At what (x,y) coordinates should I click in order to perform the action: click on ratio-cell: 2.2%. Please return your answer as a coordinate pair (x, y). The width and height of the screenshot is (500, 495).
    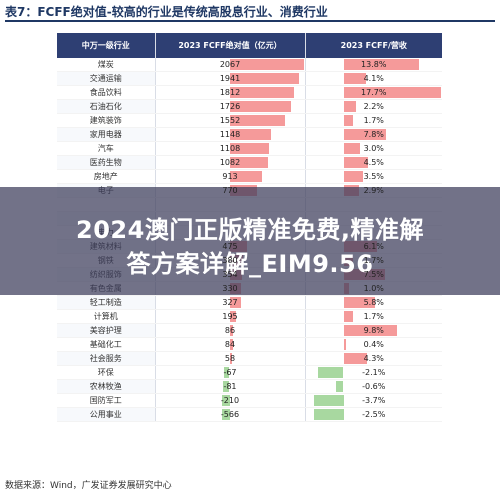
    Looking at the image, I should click on (373, 106).